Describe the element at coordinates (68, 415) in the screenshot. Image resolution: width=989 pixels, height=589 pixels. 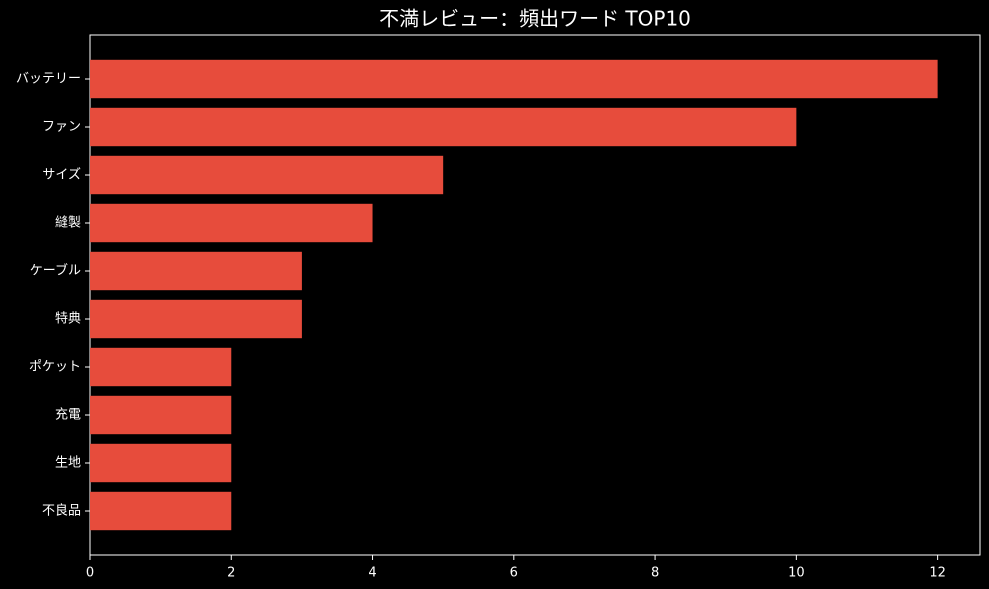
I see `y-tick-label: 充電` at that location.